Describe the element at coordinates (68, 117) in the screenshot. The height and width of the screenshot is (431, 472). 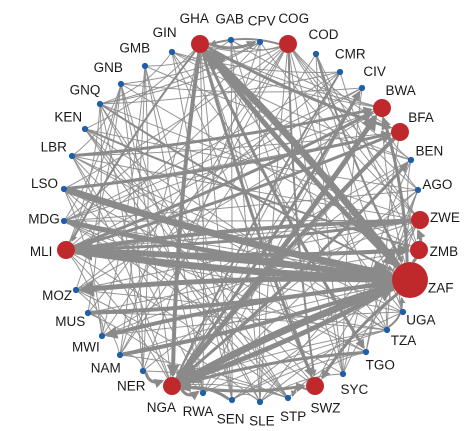
I see `node-label-ken: KEN` at that location.